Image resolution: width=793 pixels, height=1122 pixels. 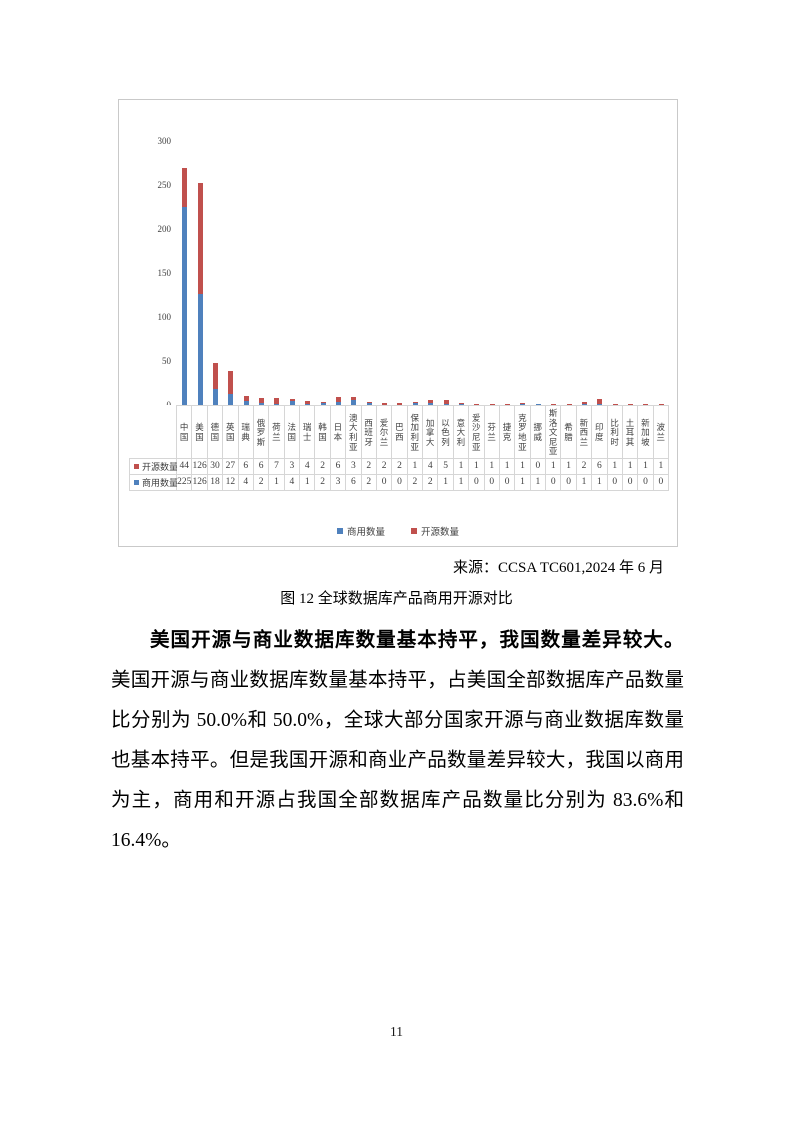 I want to click on country-name-cell: 以色列, so click(x=446, y=432).